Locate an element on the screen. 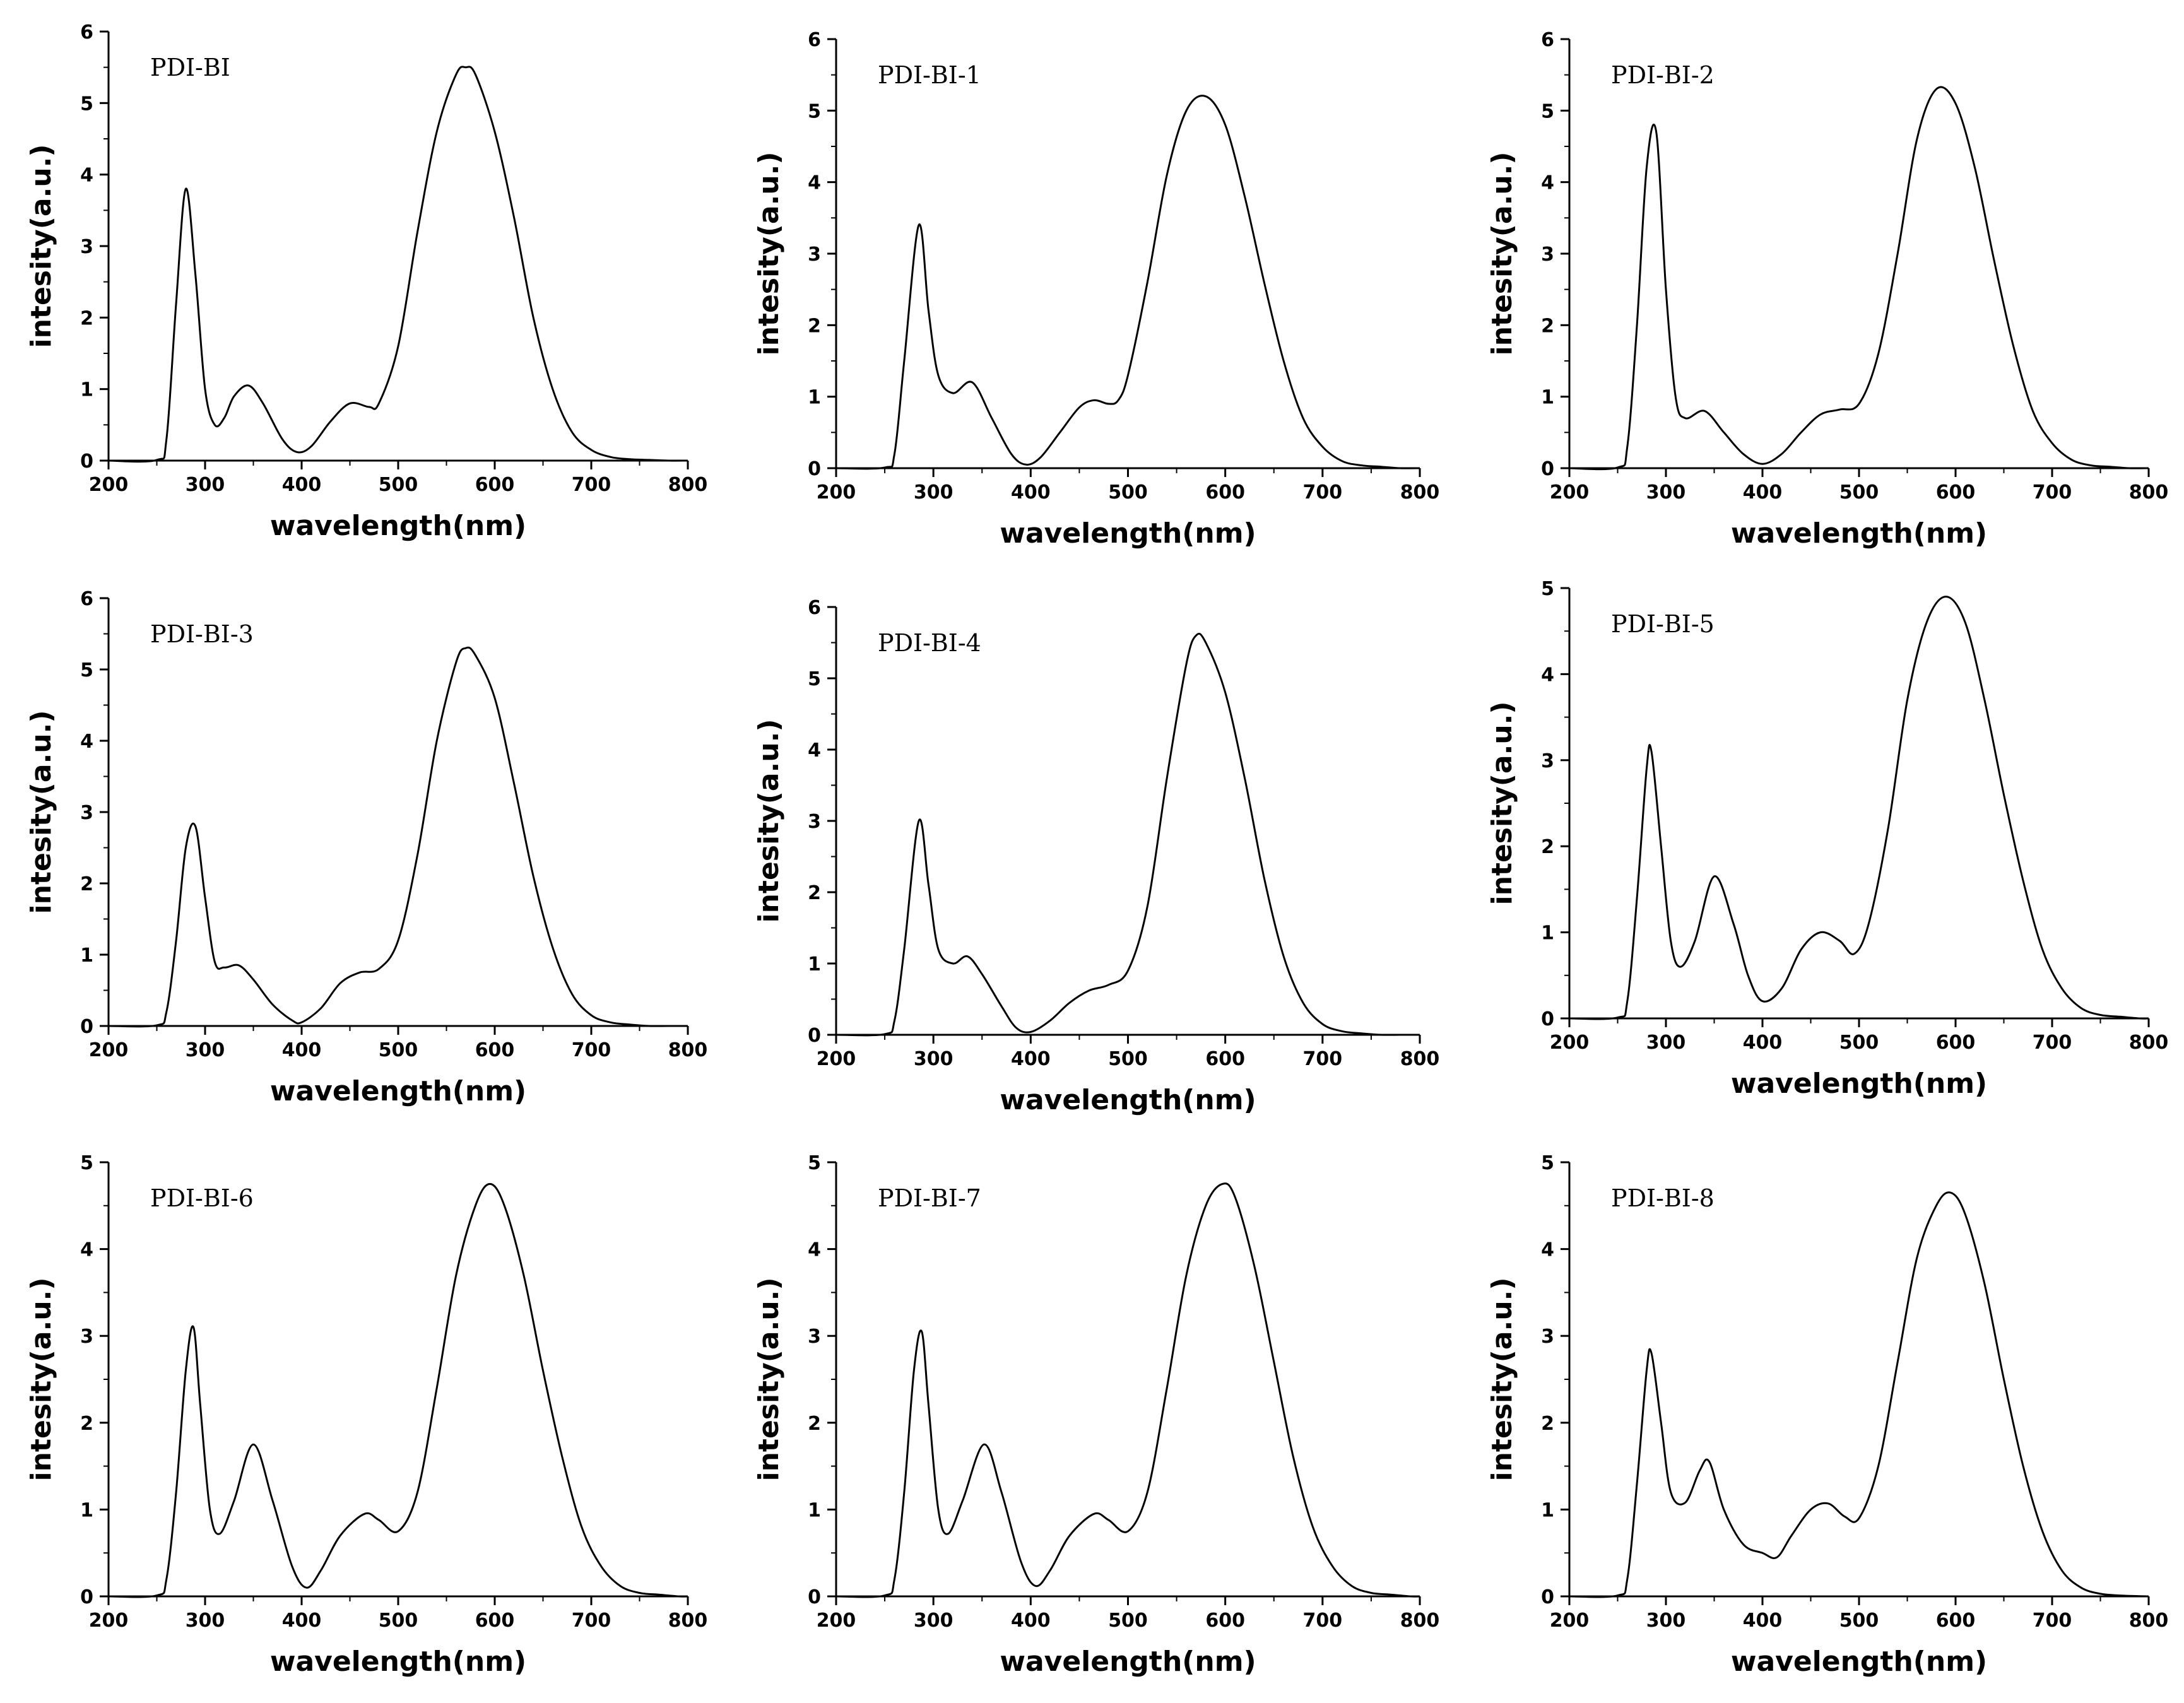 This screenshot has width=2184, height=1703. panel-title: PDI-BI is located at coordinates (190, 67).